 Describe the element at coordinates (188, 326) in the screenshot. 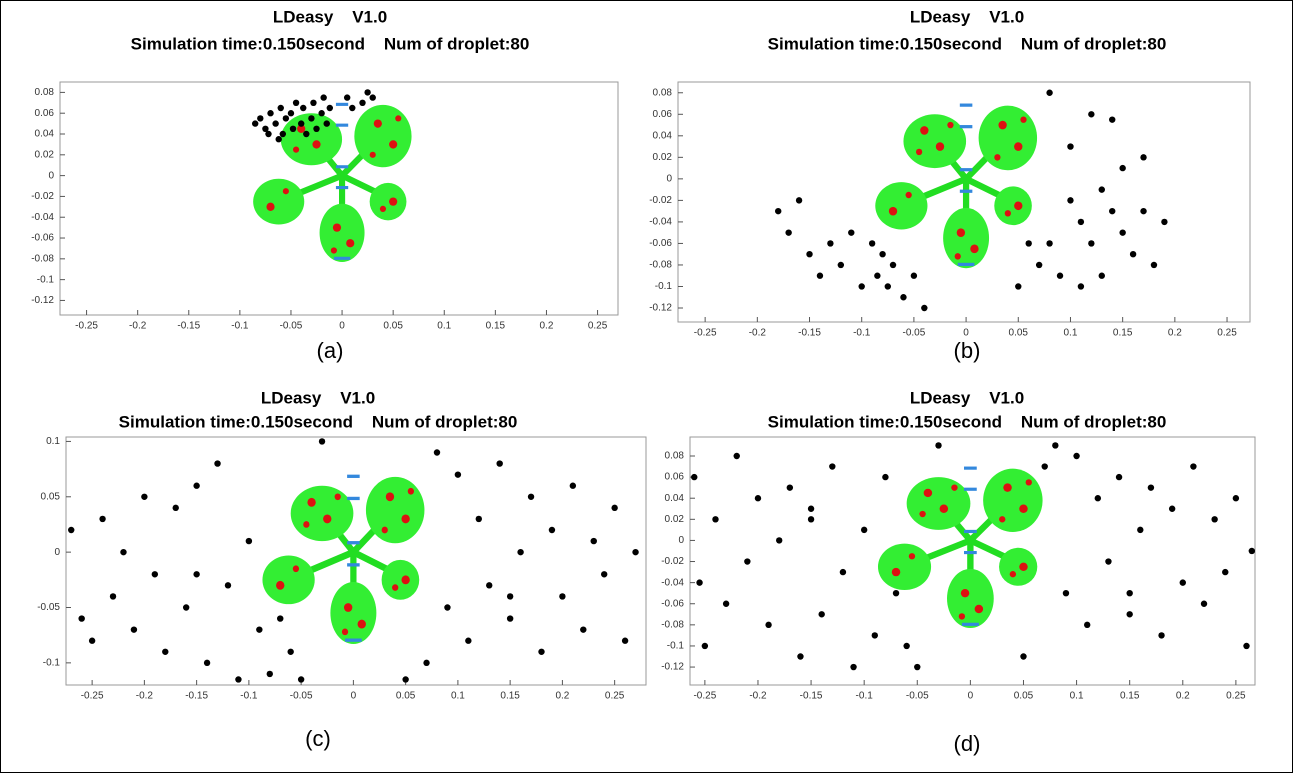

I see `x-tick-label: -0.15` at that location.